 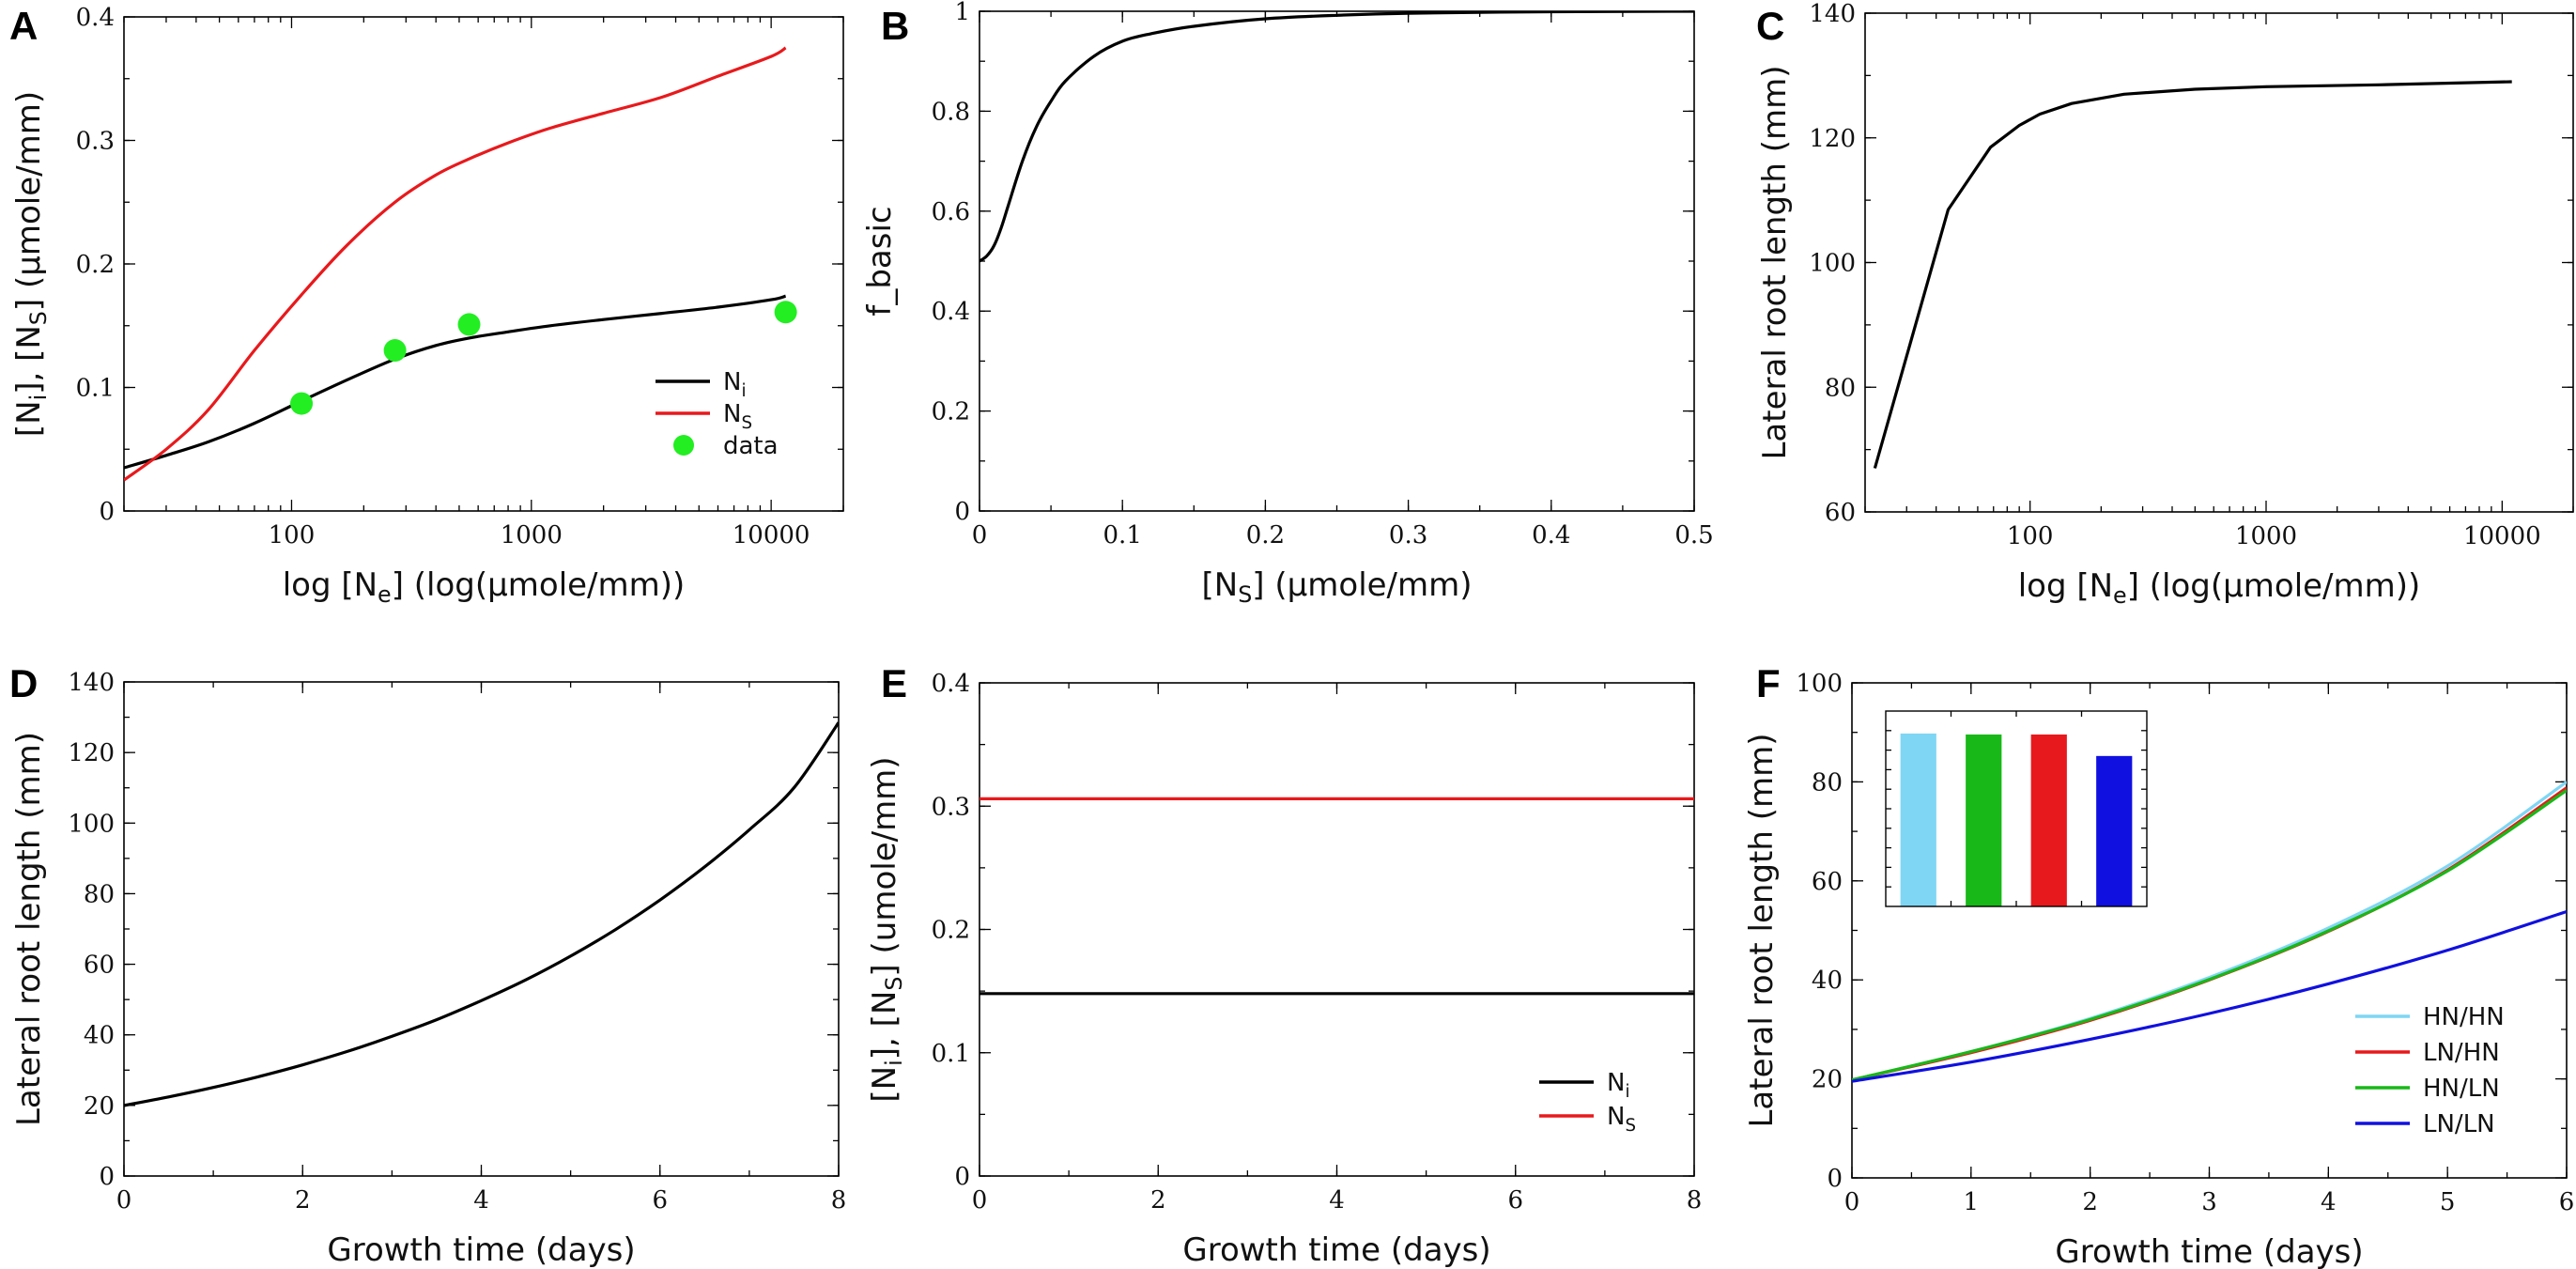 What do you see at coordinates (683, 446) in the screenshot?
I see `legend-marker` at bounding box center [683, 446].